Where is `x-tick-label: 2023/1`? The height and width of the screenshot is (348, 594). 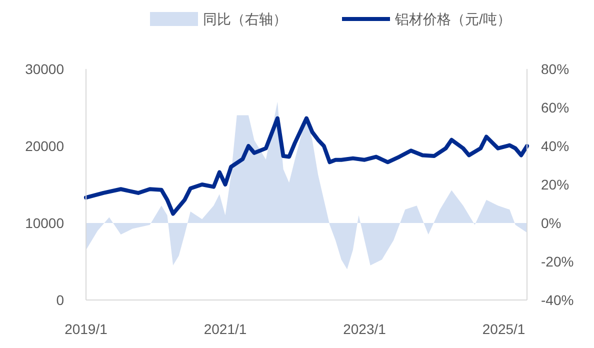
x-tick-label: 2023/1 is located at coordinates (364, 329).